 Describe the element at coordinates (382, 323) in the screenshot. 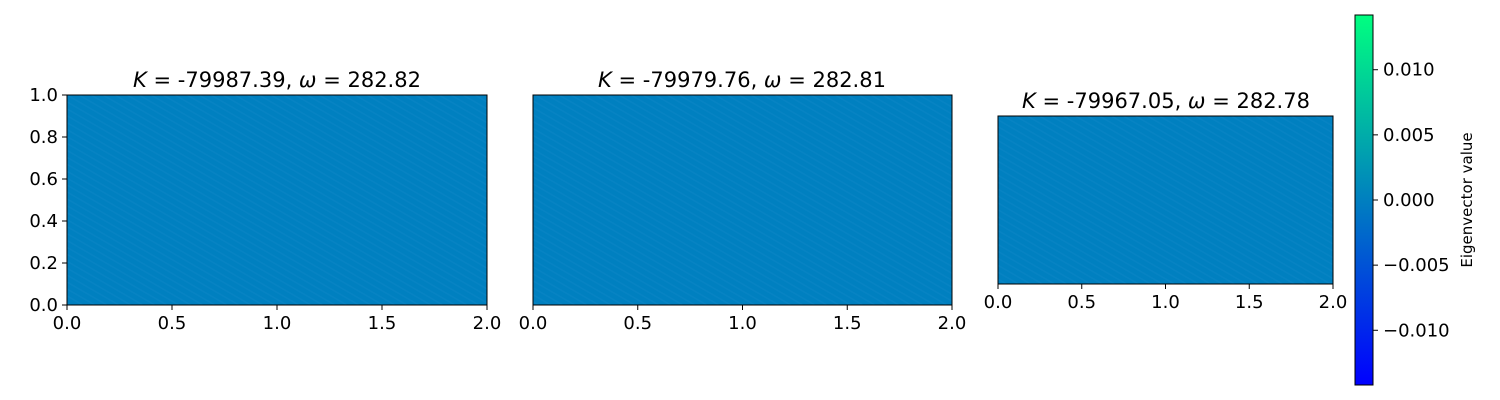

I see `subplot-1-xtick-label: 1.5` at that location.